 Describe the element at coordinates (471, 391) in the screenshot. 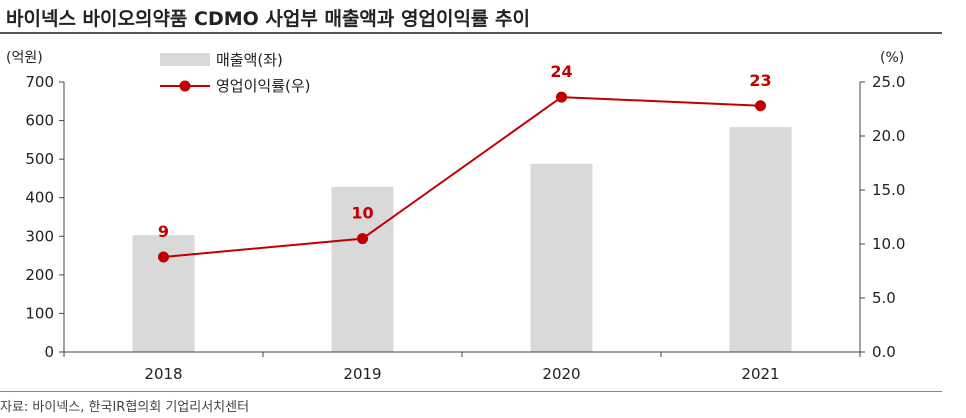

I see `footer-divider` at that location.